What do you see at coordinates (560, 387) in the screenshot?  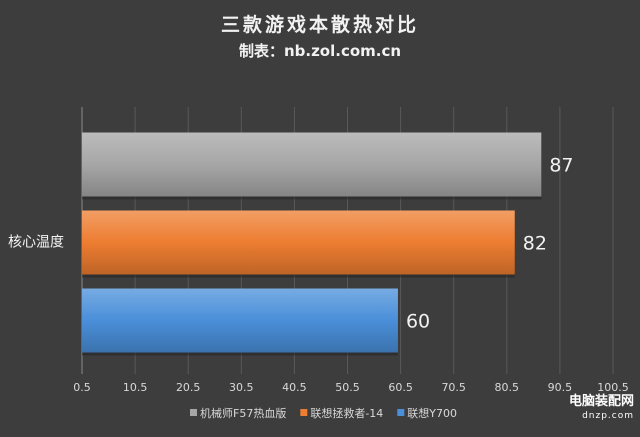 I see `x-tick-label: 90.5` at bounding box center [560, 387].